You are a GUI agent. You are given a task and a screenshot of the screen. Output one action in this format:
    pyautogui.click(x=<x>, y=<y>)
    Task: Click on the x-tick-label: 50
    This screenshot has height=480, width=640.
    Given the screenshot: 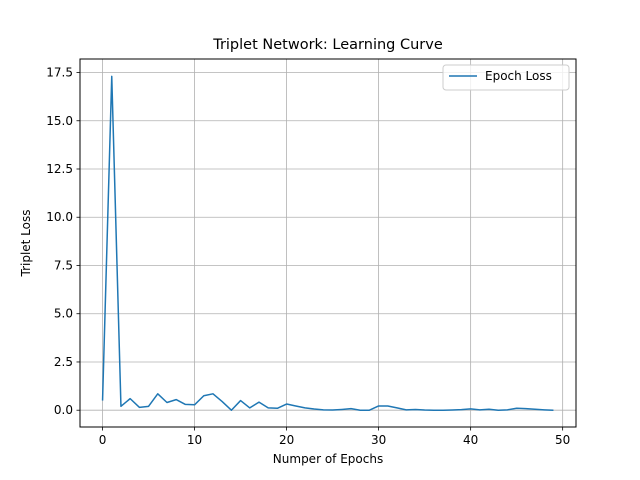 What is the action you would take?
    pyautogui.click(x=562, y=440)
    